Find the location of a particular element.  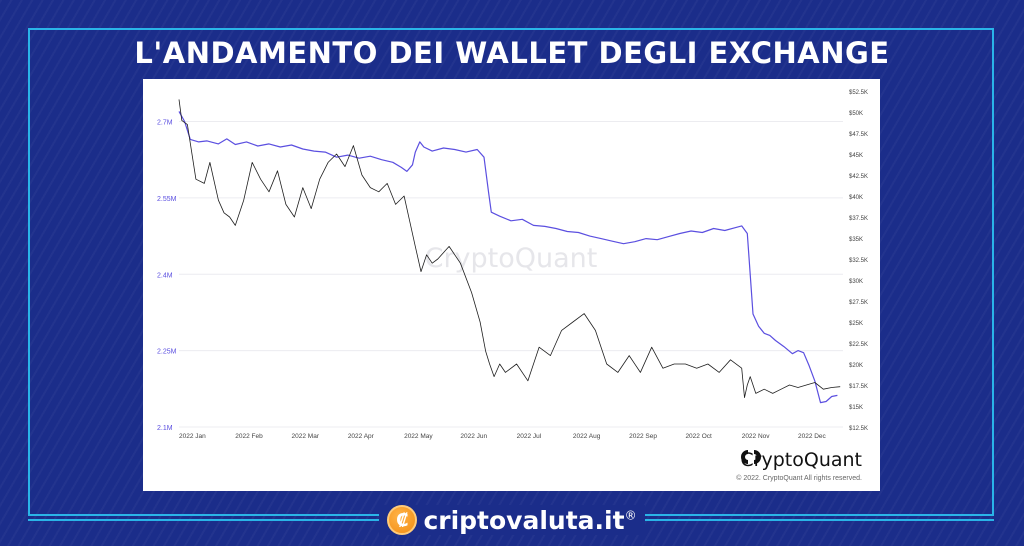

coin-icon: ₡ is located at coordinates (402, 520).